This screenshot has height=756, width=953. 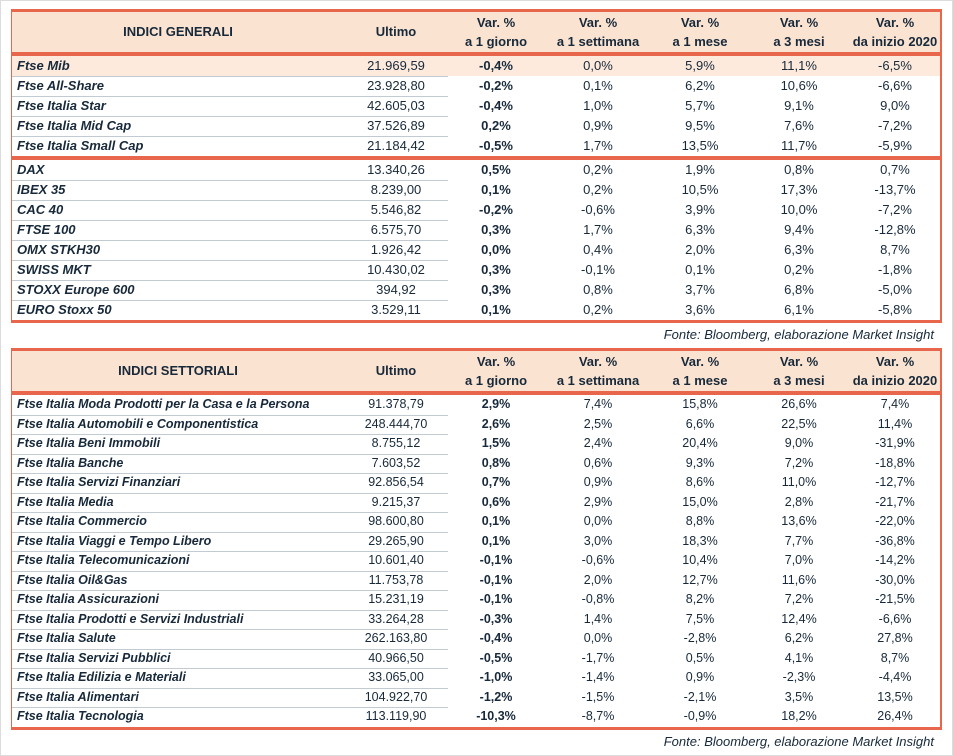 What do you see at coordinates (496, 169) in the screenshot?
I see `var-1day-value: 0,5%` at bounding box center [496, 169].